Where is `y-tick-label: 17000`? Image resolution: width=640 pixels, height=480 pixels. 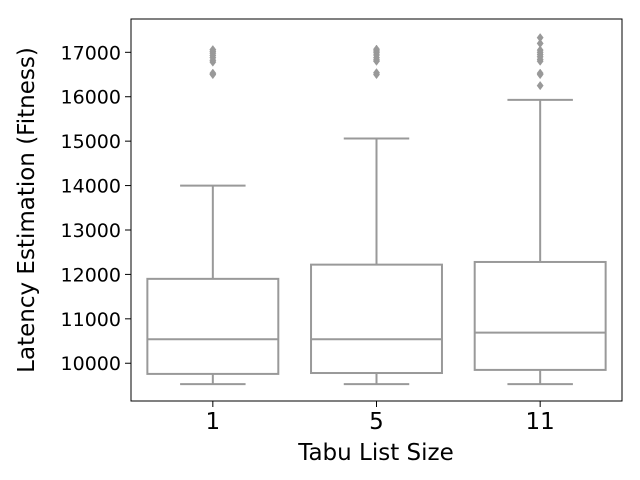 y-tick-label: 17000 is located at coordinates (91, 53).